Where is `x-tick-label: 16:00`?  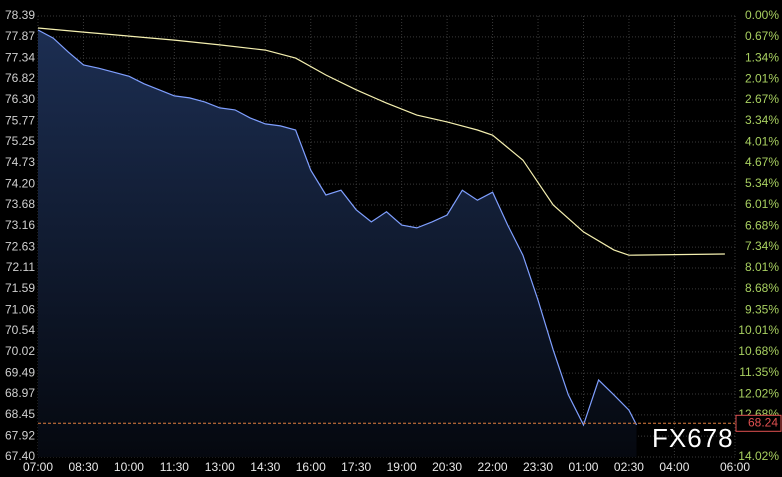 x-tick-label: 16:00 is located at coordinates (311, 467).